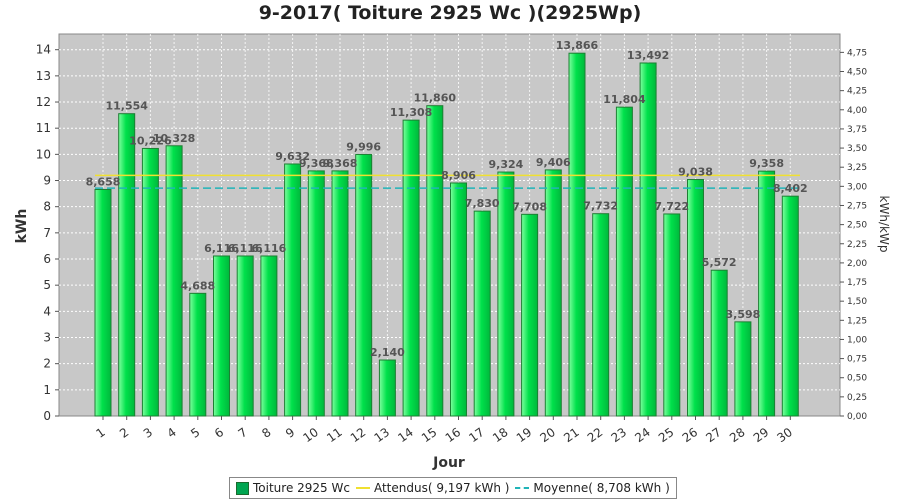  I want to click on y2-axis-label: kWh/kWp, so click(884, 224).